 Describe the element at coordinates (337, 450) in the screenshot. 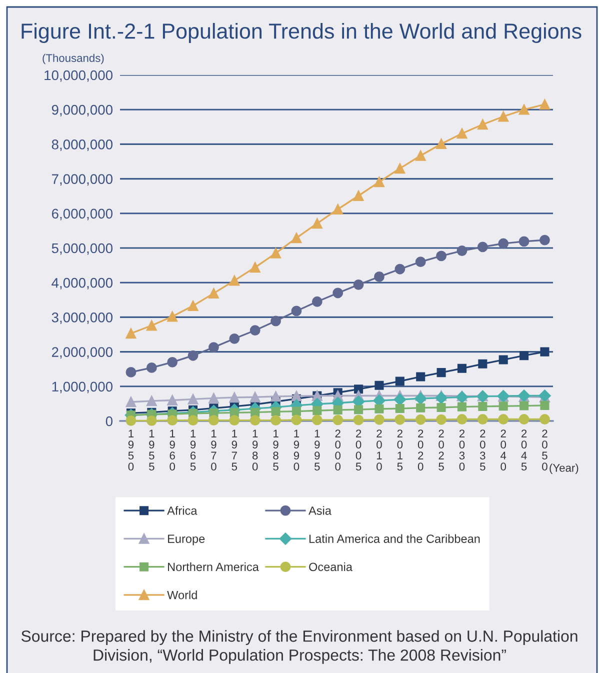

I see `x-tick-label: 2000` at that location.